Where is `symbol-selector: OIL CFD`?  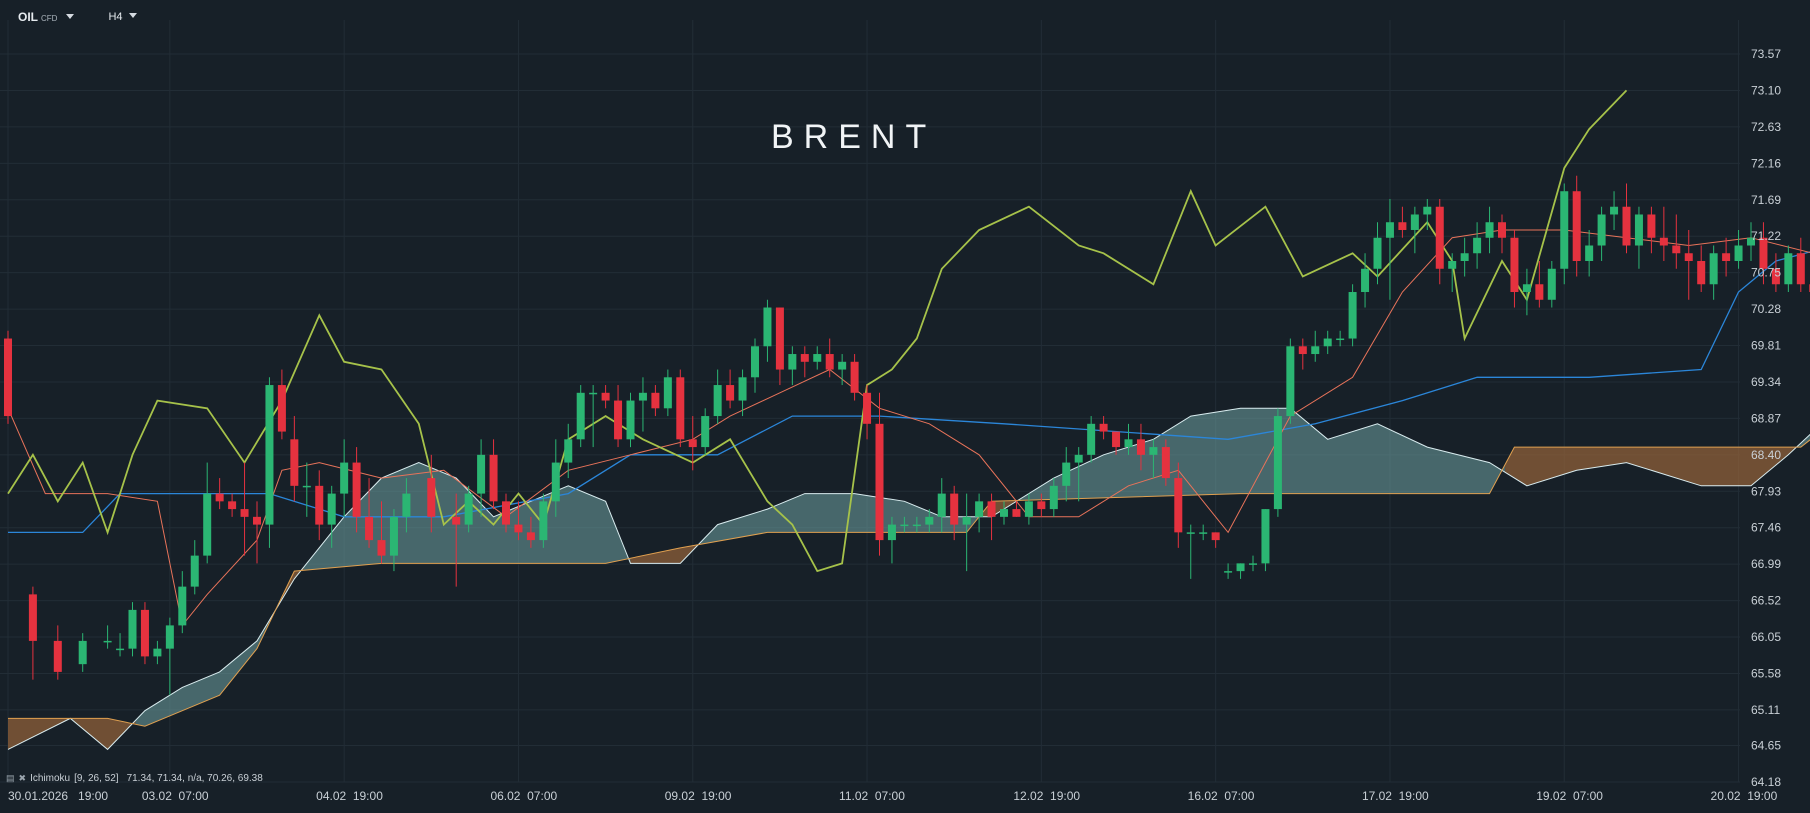
symbol-selector: OIL CFD is located at coordinates (46, 17).